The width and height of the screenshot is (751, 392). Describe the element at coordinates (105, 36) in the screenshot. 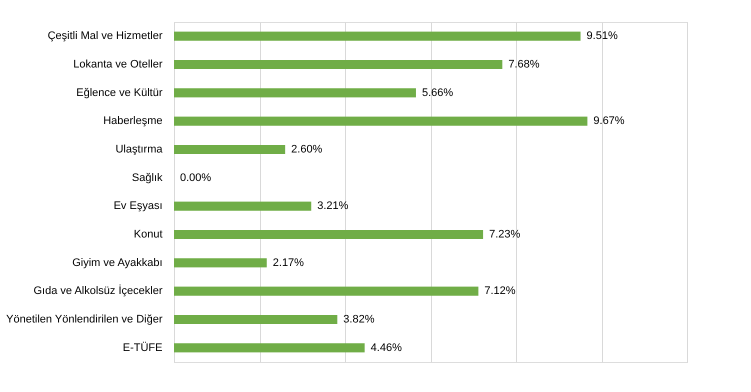

I see `y-tick-label: Çeşitli Mal ve Hizmetler` at that location.